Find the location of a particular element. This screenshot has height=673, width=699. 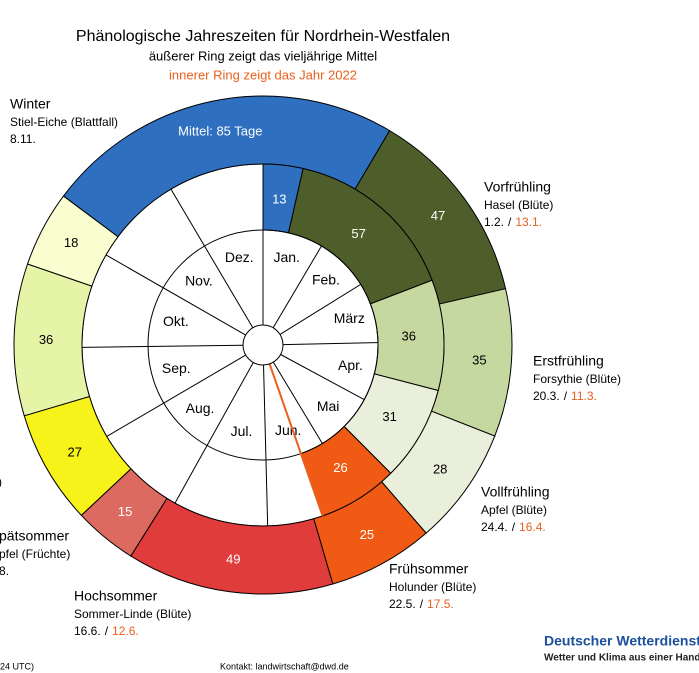

season-dates: 24.4. /16.4. is located at coordinates (513, 527).